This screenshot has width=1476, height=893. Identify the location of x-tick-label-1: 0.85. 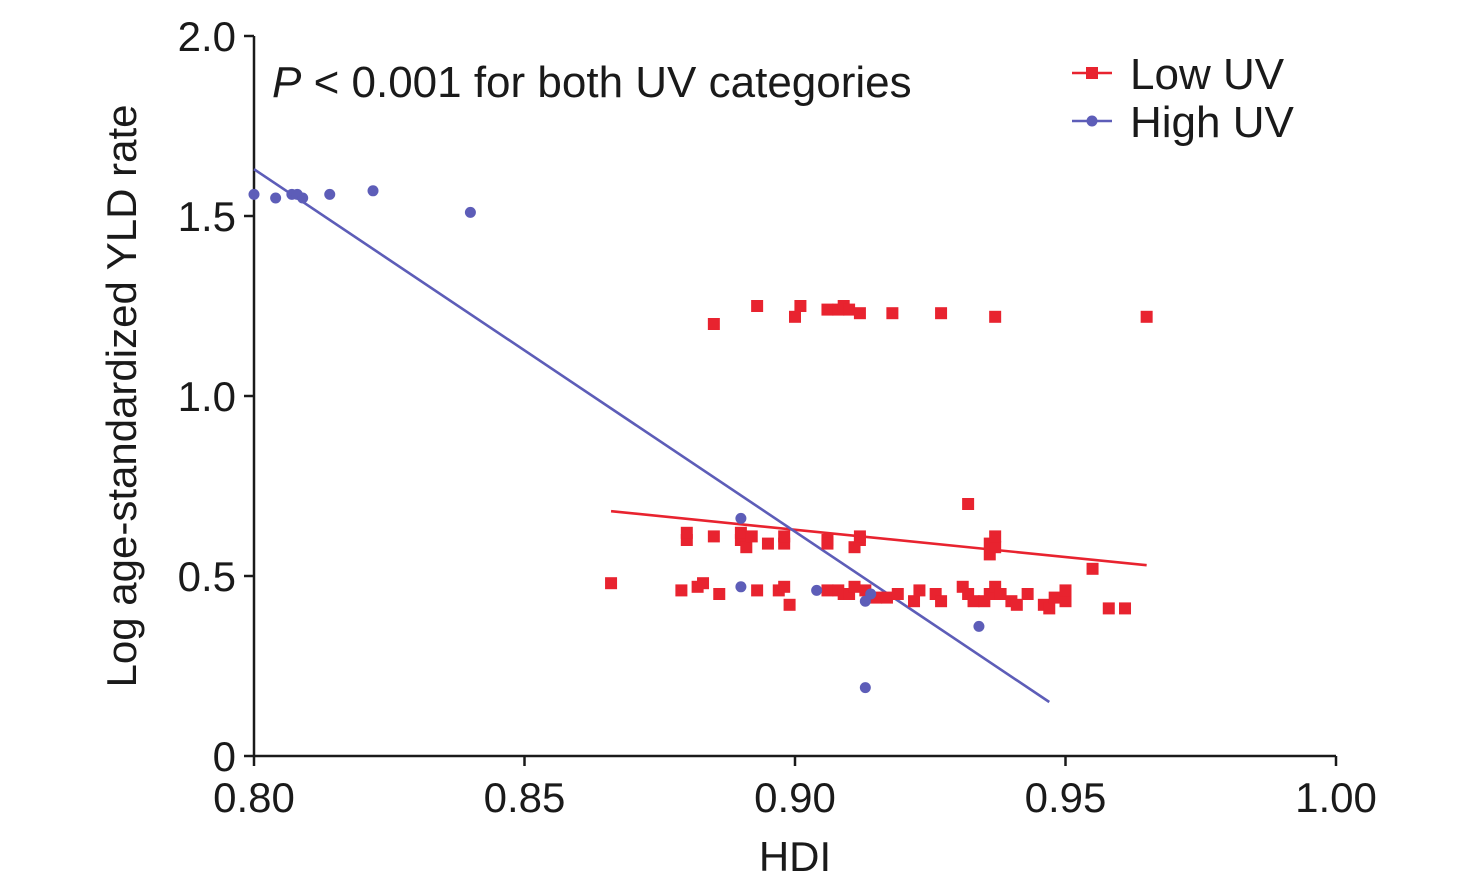
(525, 797).